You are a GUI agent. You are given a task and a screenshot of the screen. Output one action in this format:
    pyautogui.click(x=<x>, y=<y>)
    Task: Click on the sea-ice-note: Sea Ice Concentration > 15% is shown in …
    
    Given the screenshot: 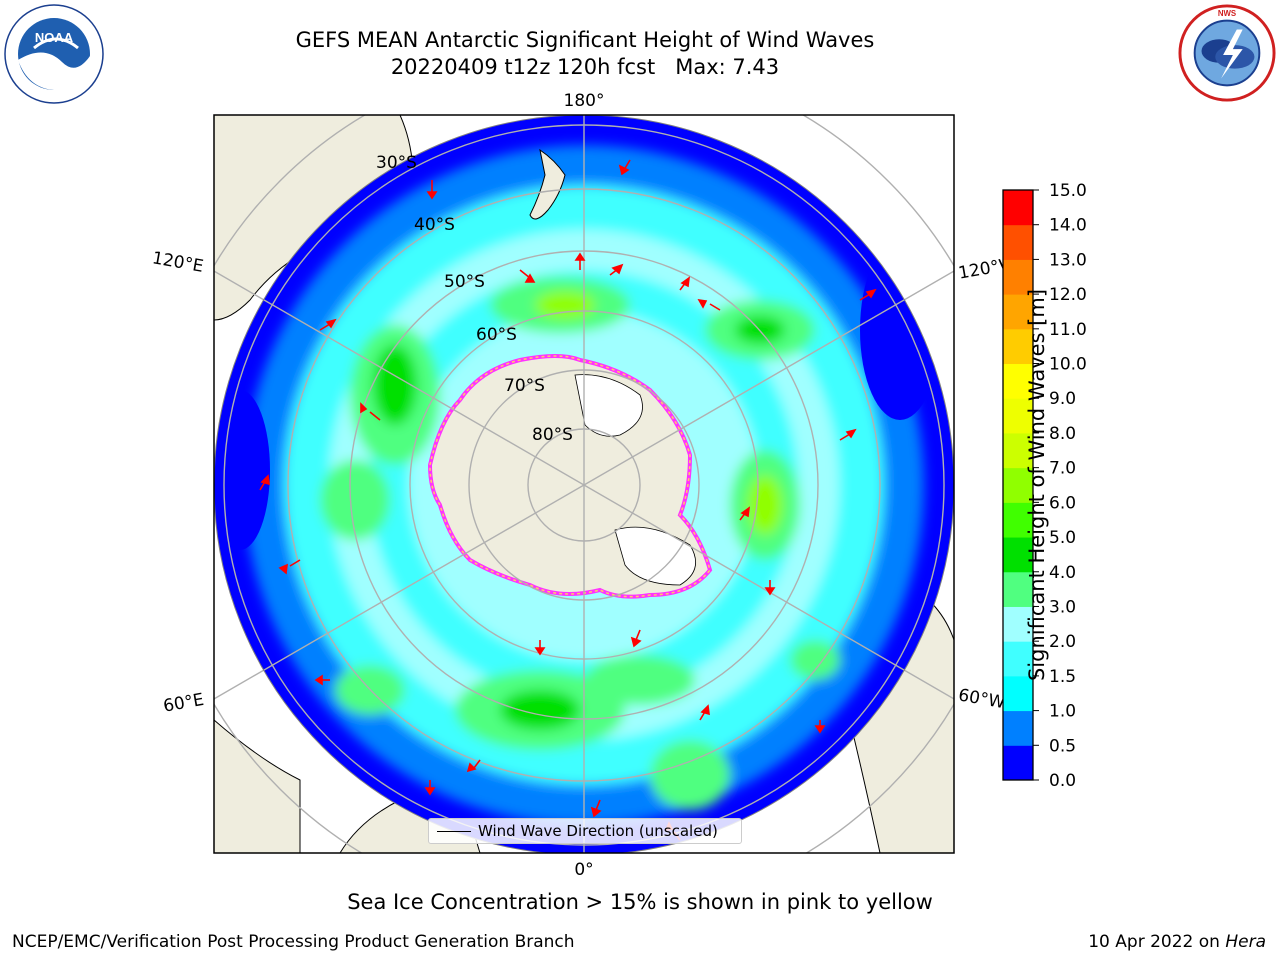 What is the action you would take?
    pyautogui.click(x=640, y=902)
    